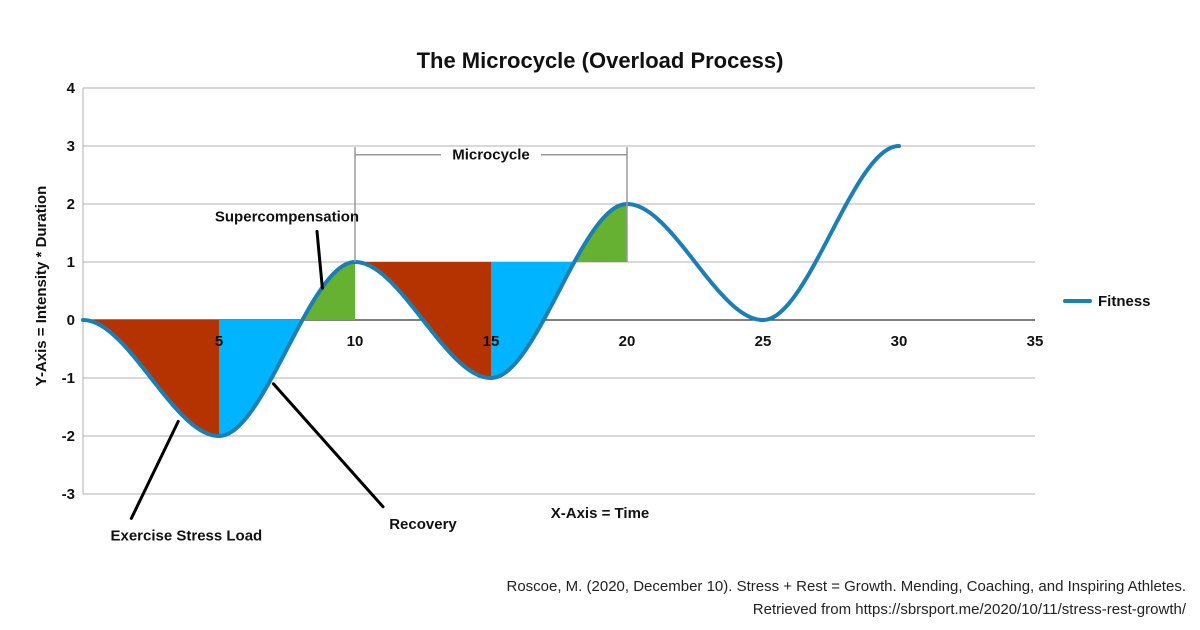  I want to click on y-tick--3: -3, so click(68, 494).